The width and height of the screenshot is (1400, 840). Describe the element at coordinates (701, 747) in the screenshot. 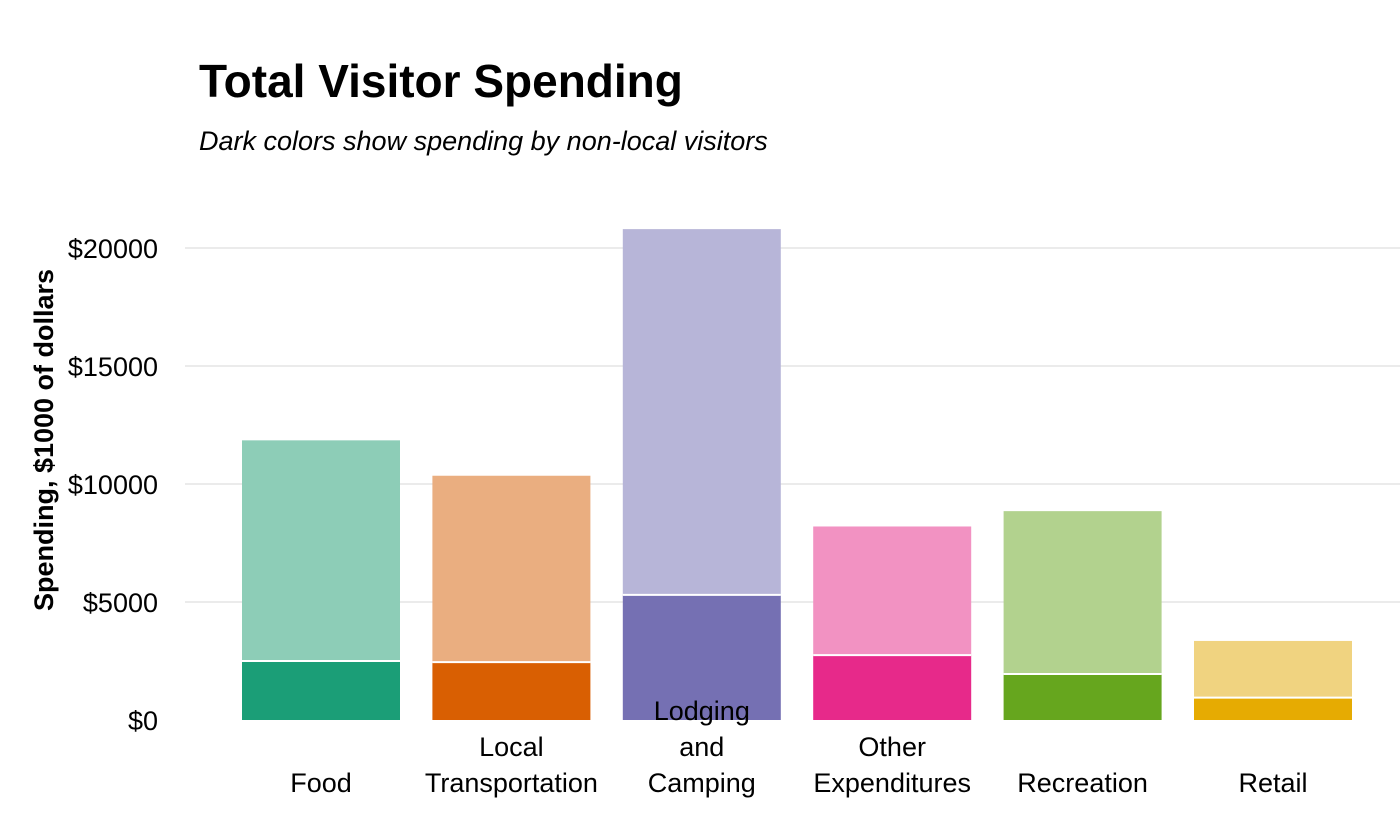

I see `x-tick-label: and` at that location.